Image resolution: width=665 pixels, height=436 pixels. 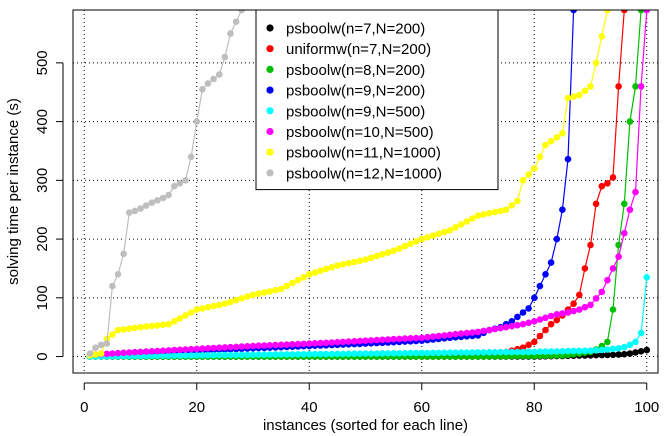 What do you see at coordinates (42, 297) in the screenshot?
I see `y-tick-label: 100` at bounding box center [42, 297].